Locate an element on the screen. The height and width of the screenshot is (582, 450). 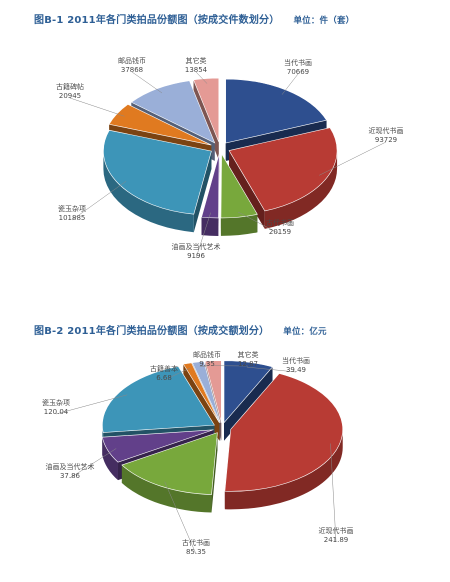
slice-value: 85.35 is located at coordinates (196, 552).